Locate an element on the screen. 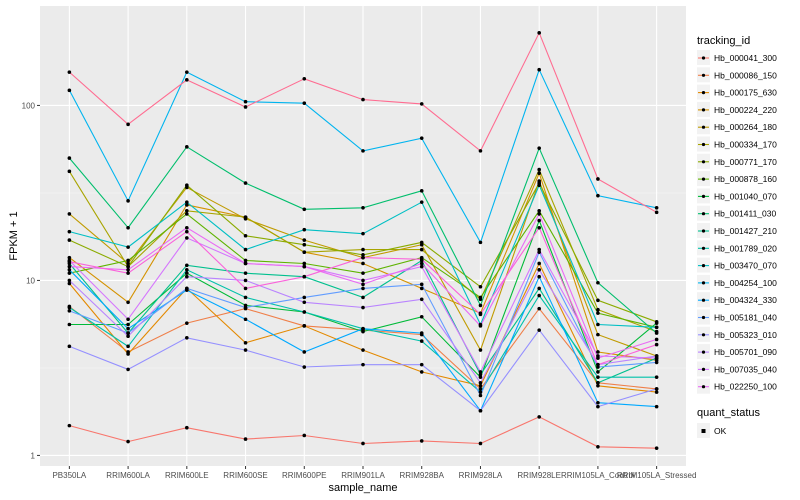 The width and height of the screenshot is (800, 500). x-tick-label: RRIM600SE is located at coordinates (245, 475).